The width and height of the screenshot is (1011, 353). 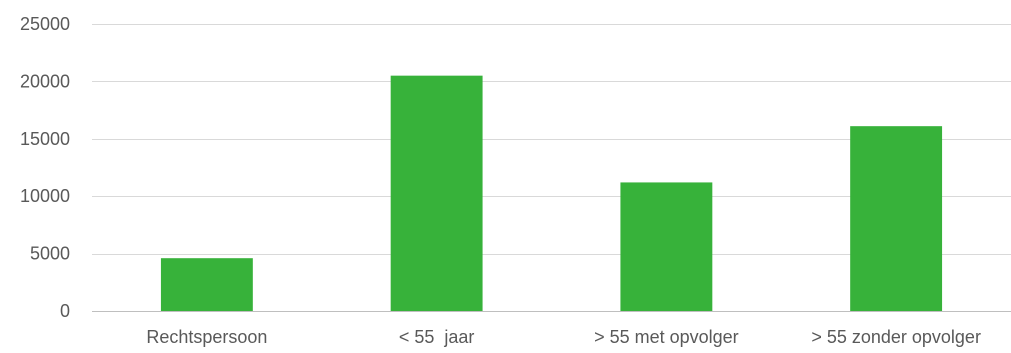 I want to click on x-tick-label: > 55 met opvolger, so click(x=666, y=337).